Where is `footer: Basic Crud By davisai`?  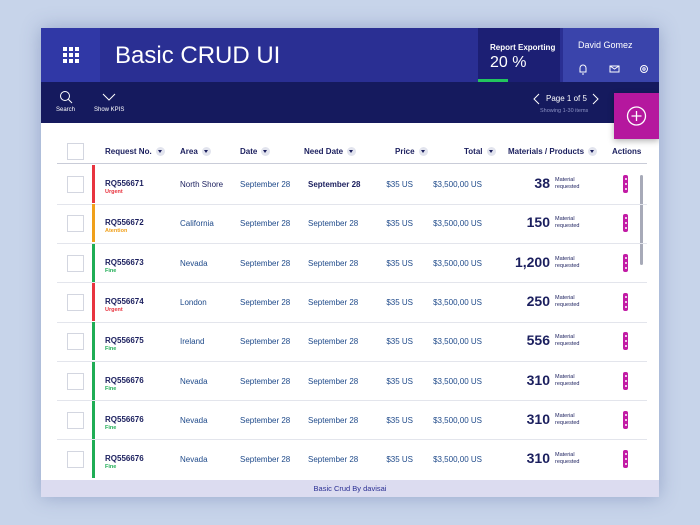 footer: Basic Crud By davisai is located at coordinates (350, 488).